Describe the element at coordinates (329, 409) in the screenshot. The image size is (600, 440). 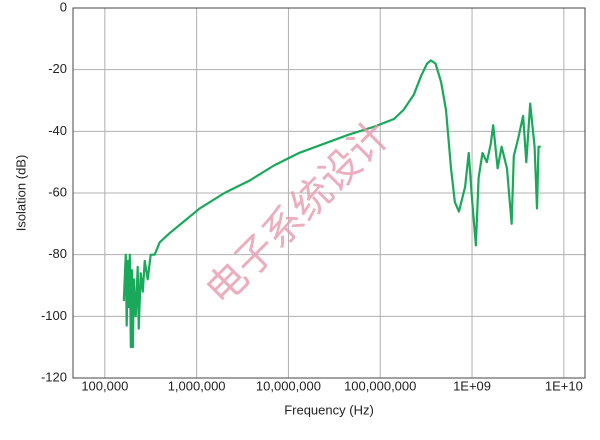
I see `x-axis-title: Frequency (Hz)` at that location.